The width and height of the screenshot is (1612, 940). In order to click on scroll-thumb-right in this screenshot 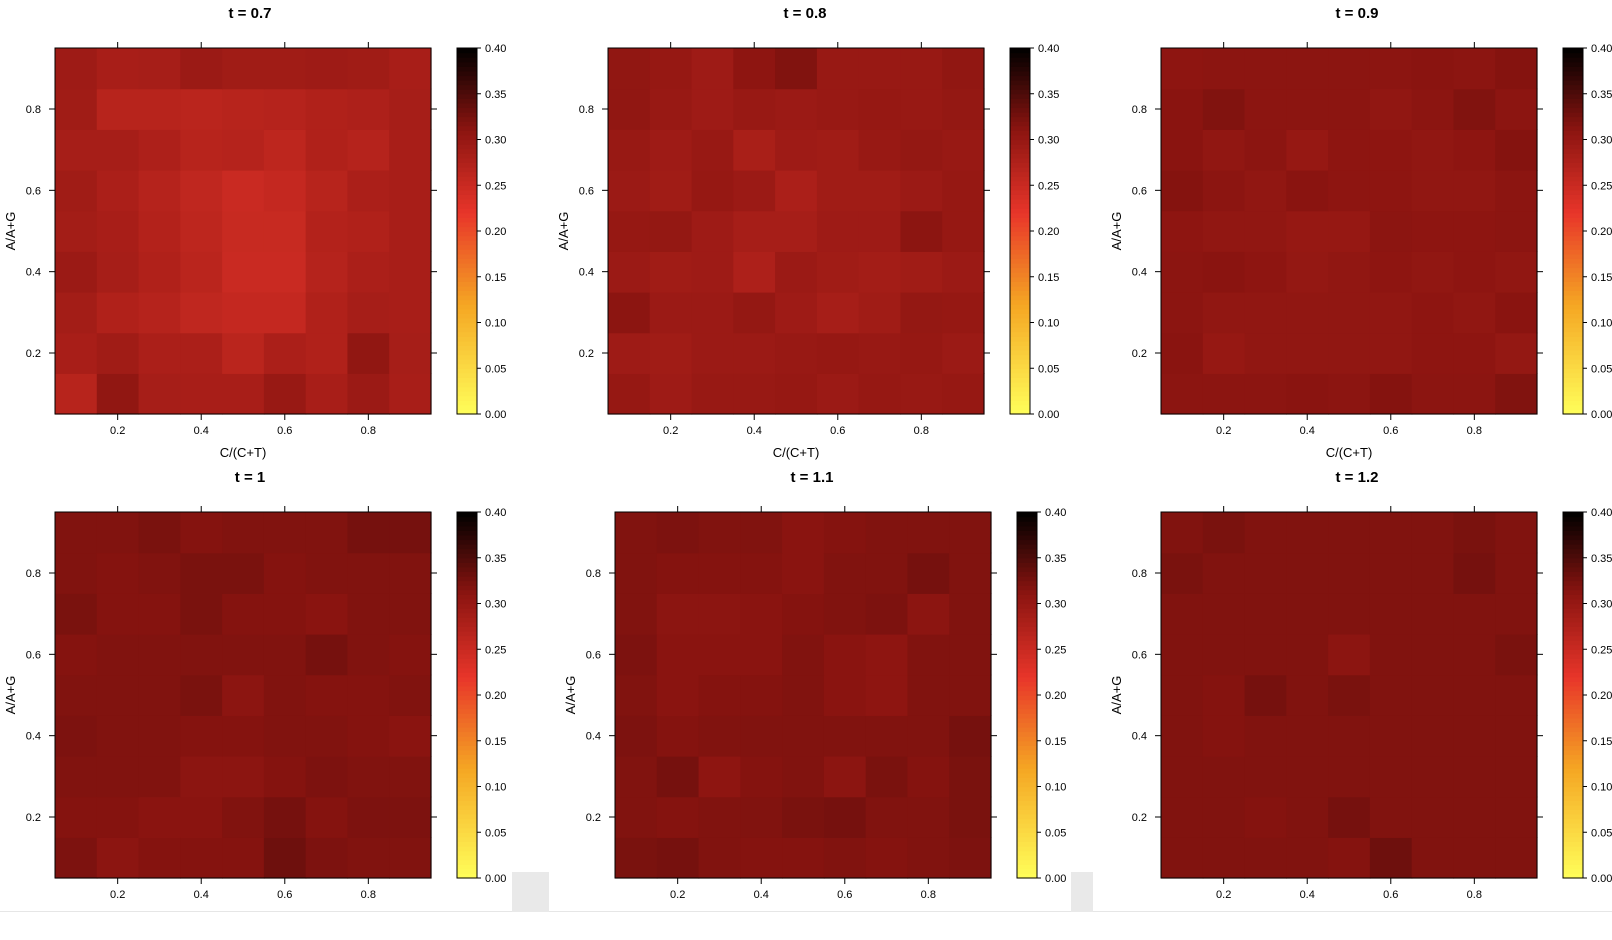, I will do `click(1082, 892)`.